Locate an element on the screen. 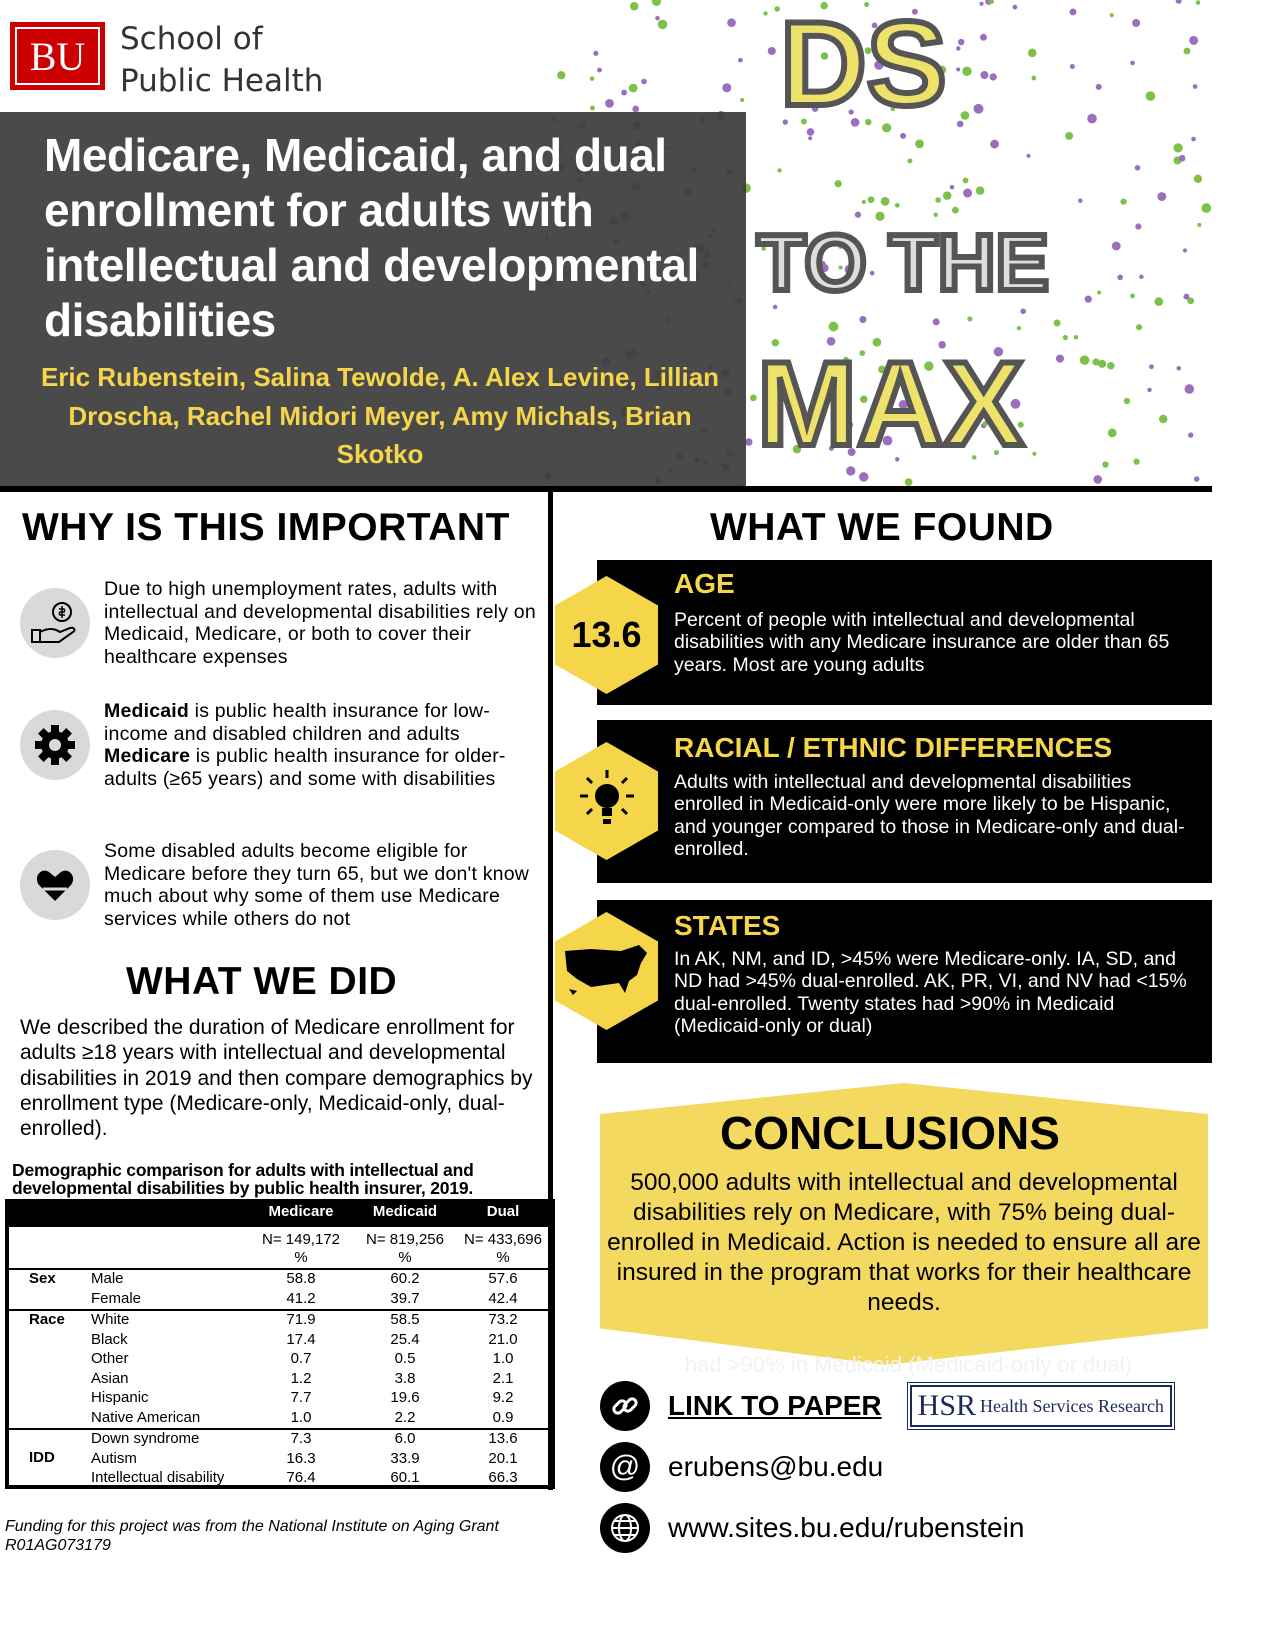 This screenshot has width=1275, height=1649. website-row: www.sites.bu.edu/rubenstein is located at coordinates (812, 1528).